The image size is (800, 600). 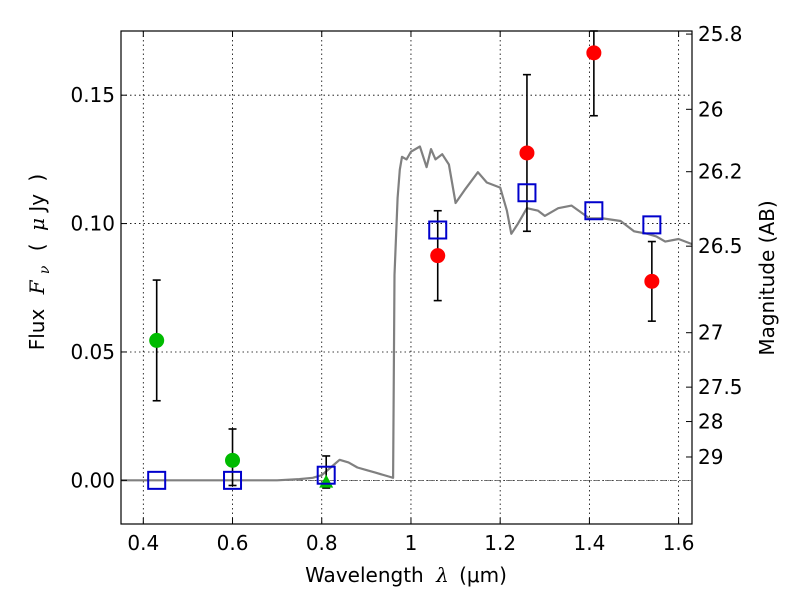 I want to click on y-tick-label-2: 0.10, so click(x=92, y=224).